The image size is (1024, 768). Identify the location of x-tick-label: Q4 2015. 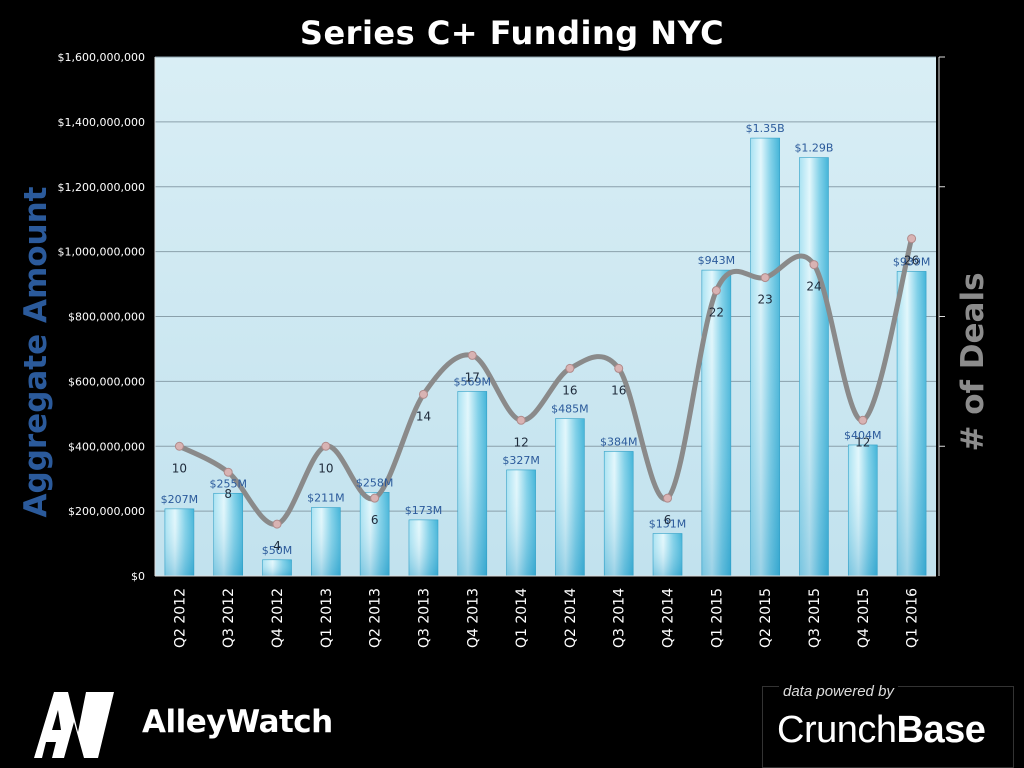
(864, 618).